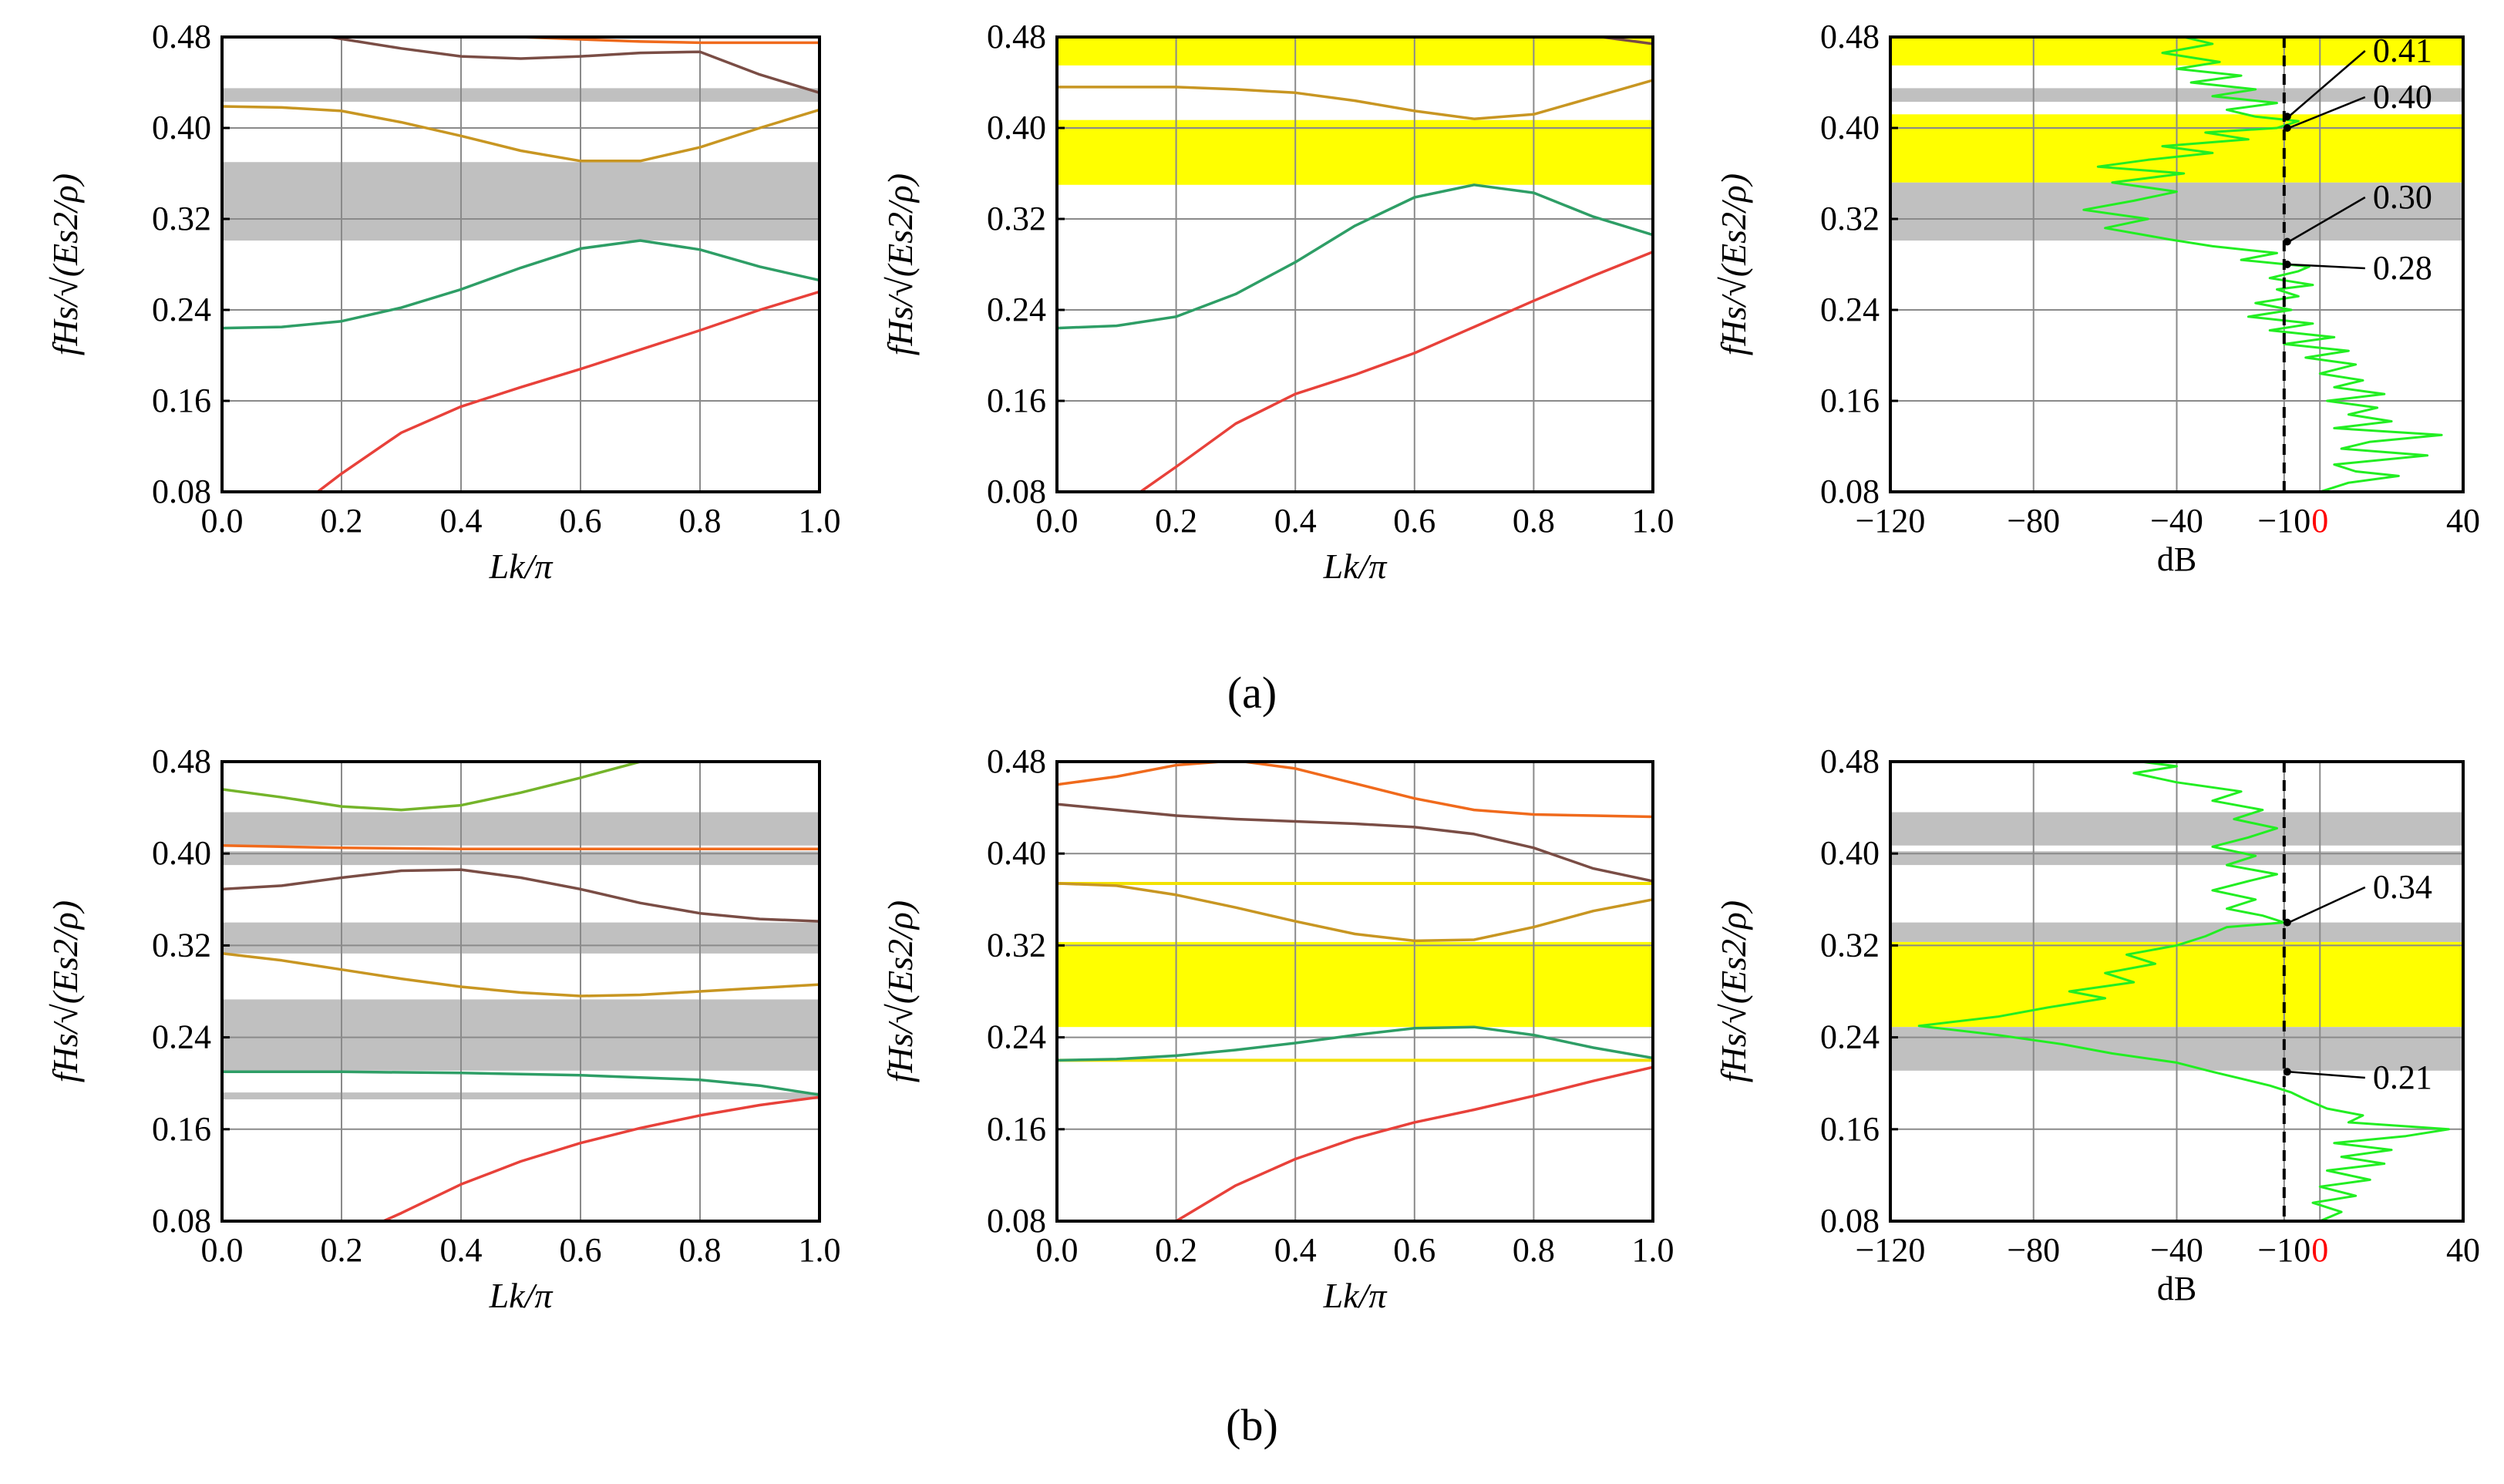 This screenshot has width=2504, height=1484. I want to click on x-tick-label: 0.8, so click(1534, 1250).